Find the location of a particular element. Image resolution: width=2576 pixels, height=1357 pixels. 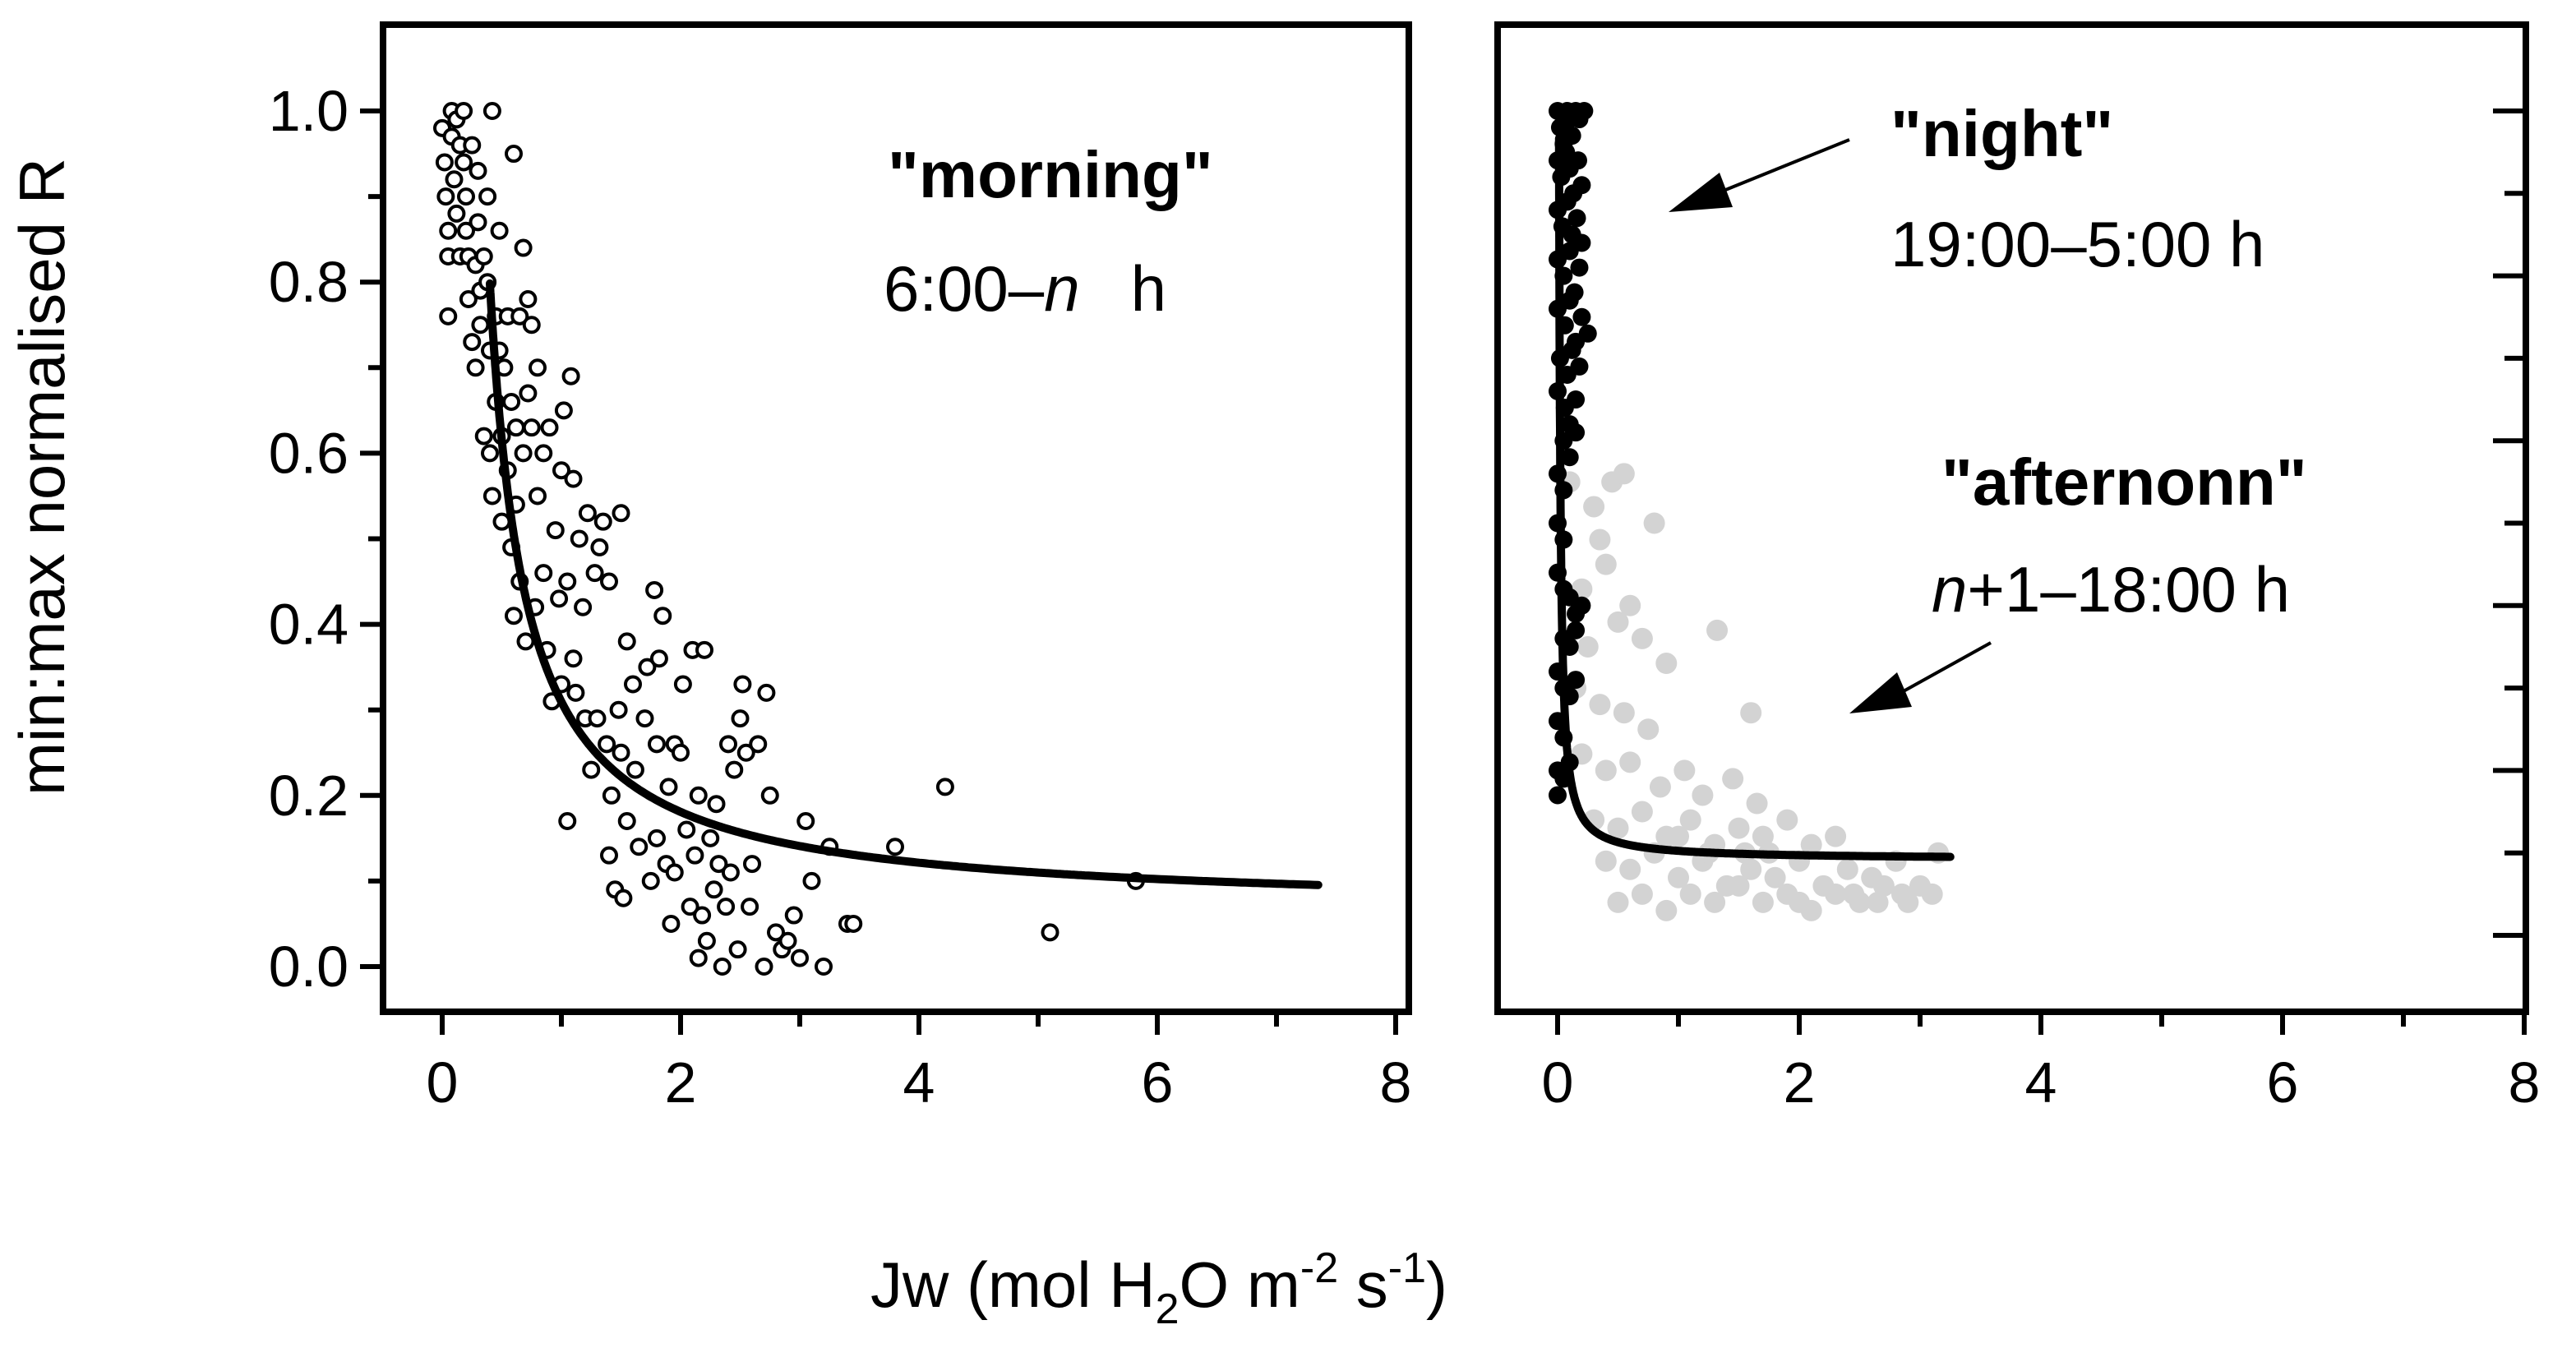

x-tick-label: 8 is located at coordinates (1396, 1083).